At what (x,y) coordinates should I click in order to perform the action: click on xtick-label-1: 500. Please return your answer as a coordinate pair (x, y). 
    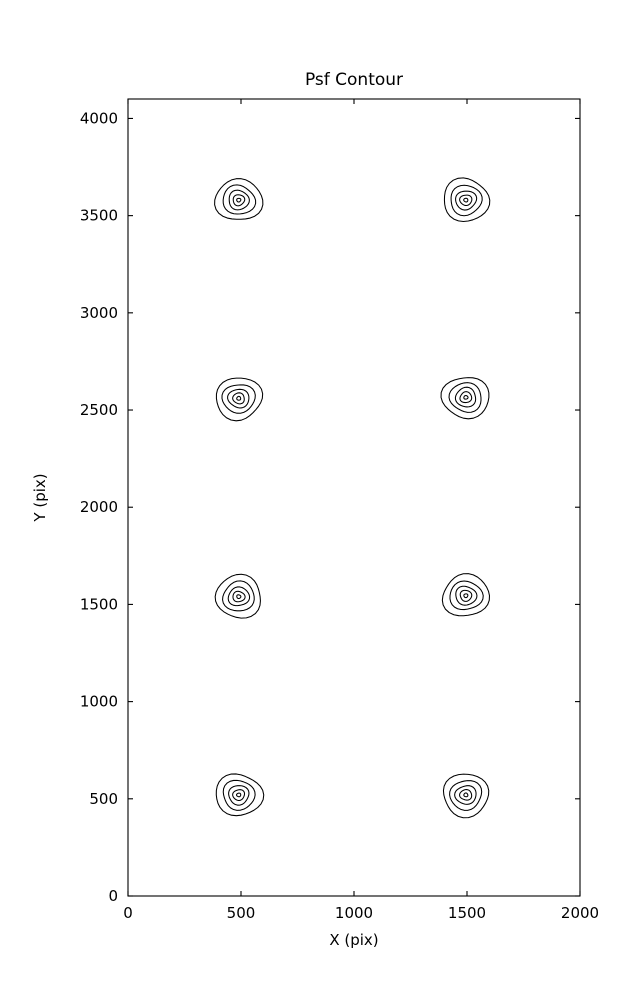
    Looking at the image, I should click on (241, 913).